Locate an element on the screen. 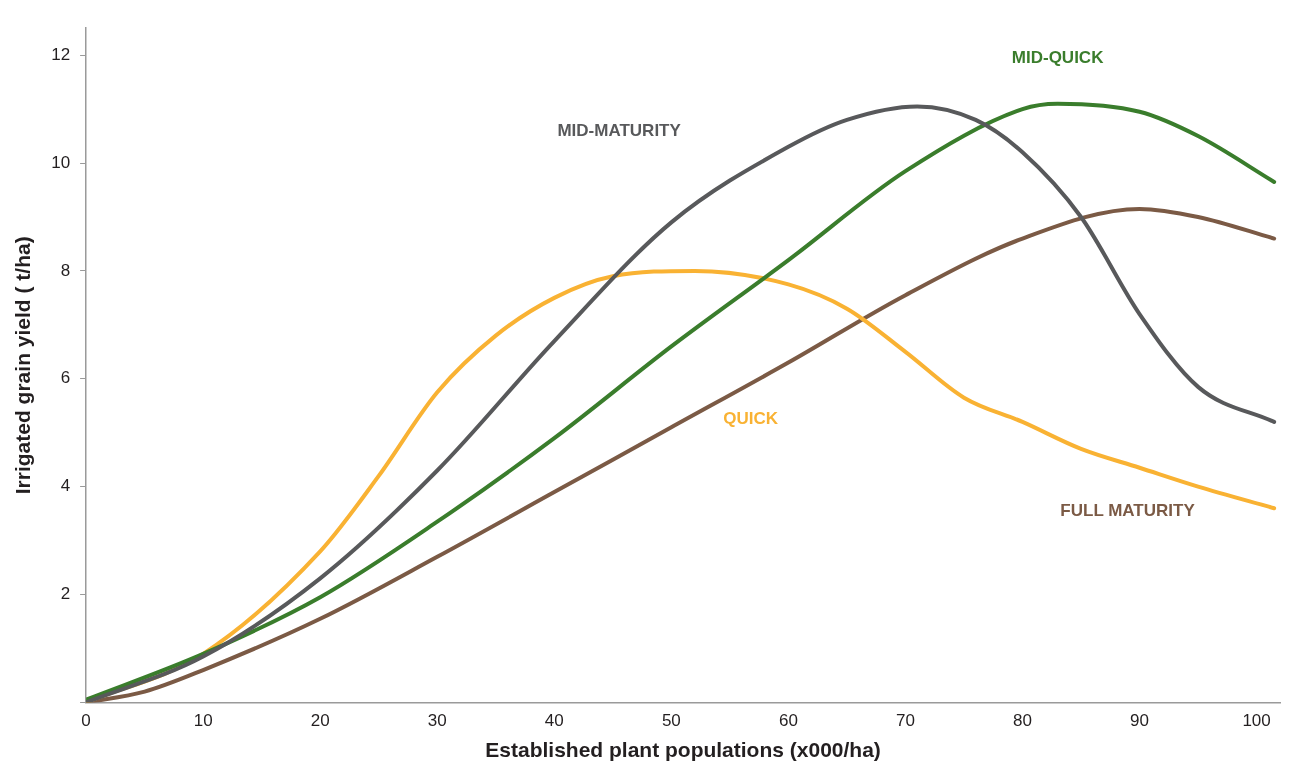 The image size is (1290, 776). text: MID-QUICK is located at coordinates (1058, 58).